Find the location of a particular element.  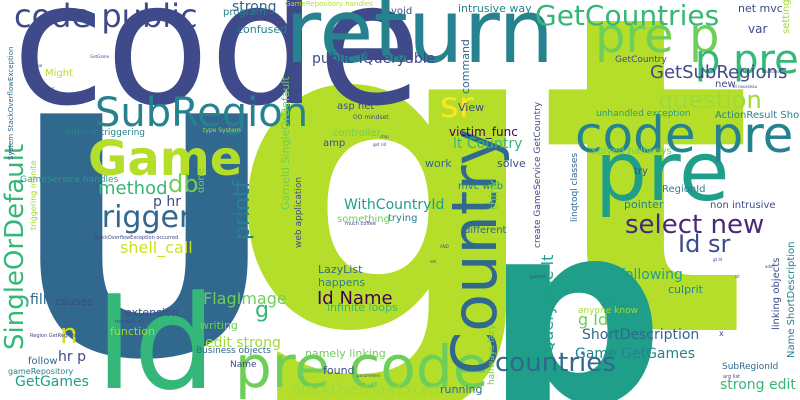

word-29: n is located at coordinates (69, 333).